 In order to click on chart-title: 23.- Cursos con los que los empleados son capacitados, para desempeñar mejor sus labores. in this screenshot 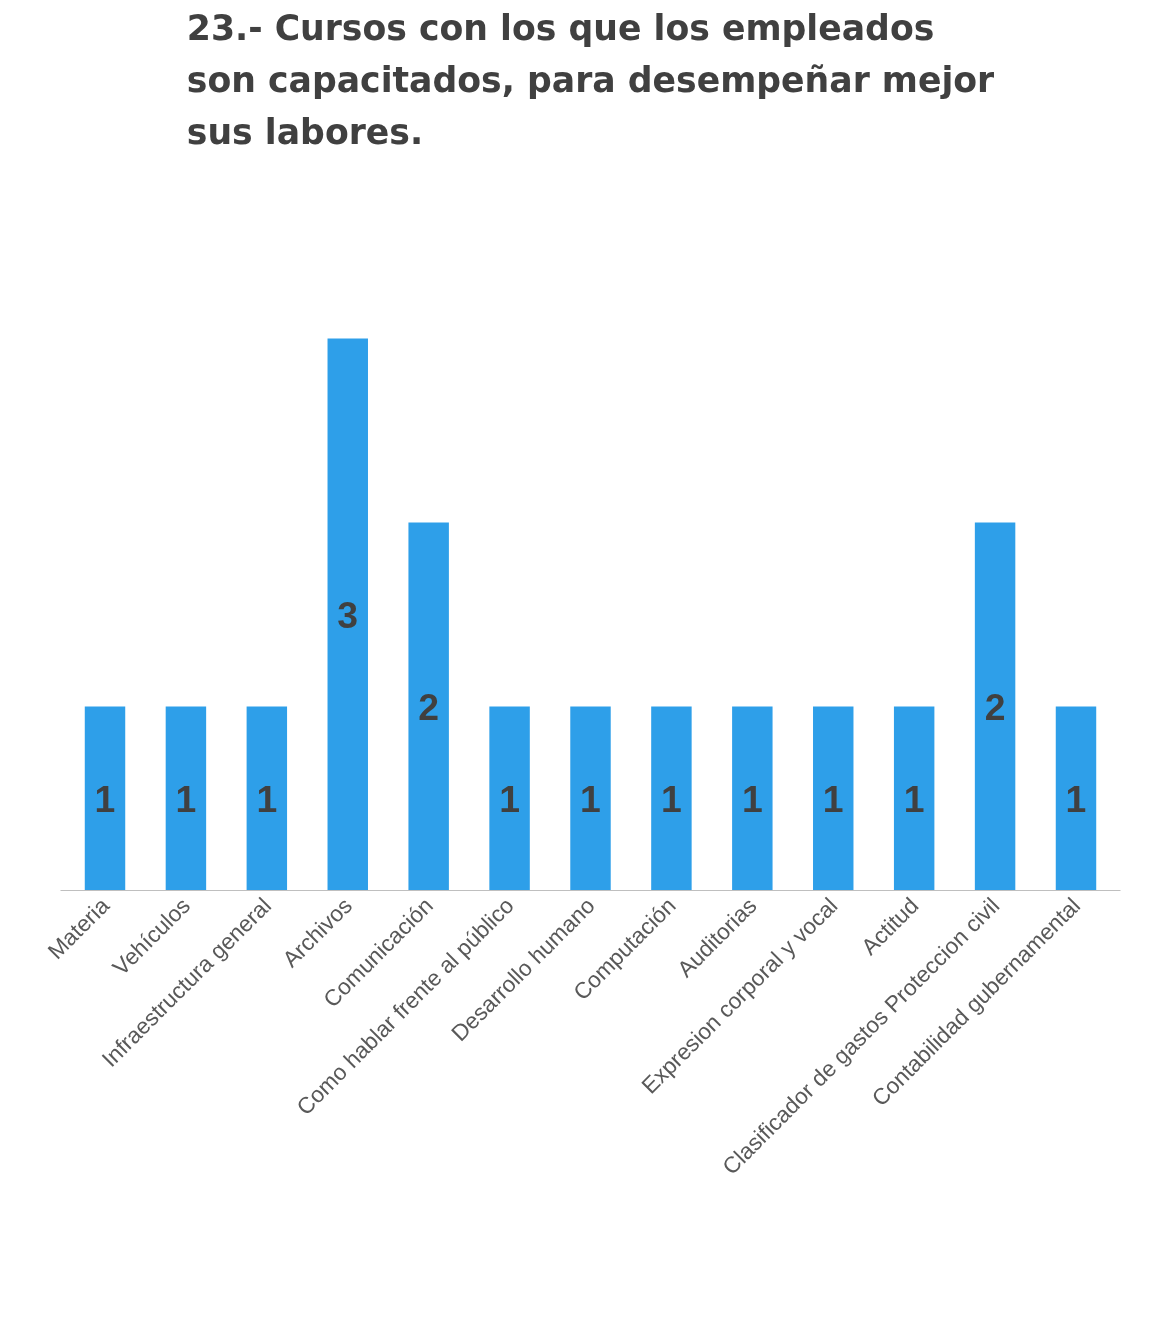, I will do `click(590, 79)`.